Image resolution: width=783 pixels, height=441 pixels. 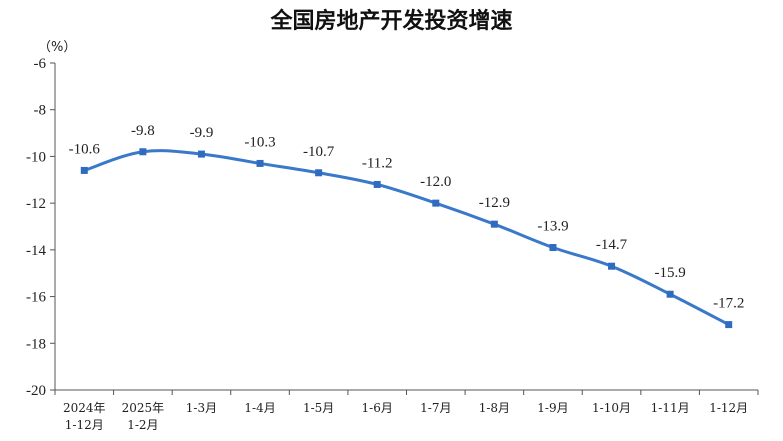 What do you see at coordinates (552, 227) in the screenshot?
I see `data-label: -13.9` at bounding box center [552, 227].